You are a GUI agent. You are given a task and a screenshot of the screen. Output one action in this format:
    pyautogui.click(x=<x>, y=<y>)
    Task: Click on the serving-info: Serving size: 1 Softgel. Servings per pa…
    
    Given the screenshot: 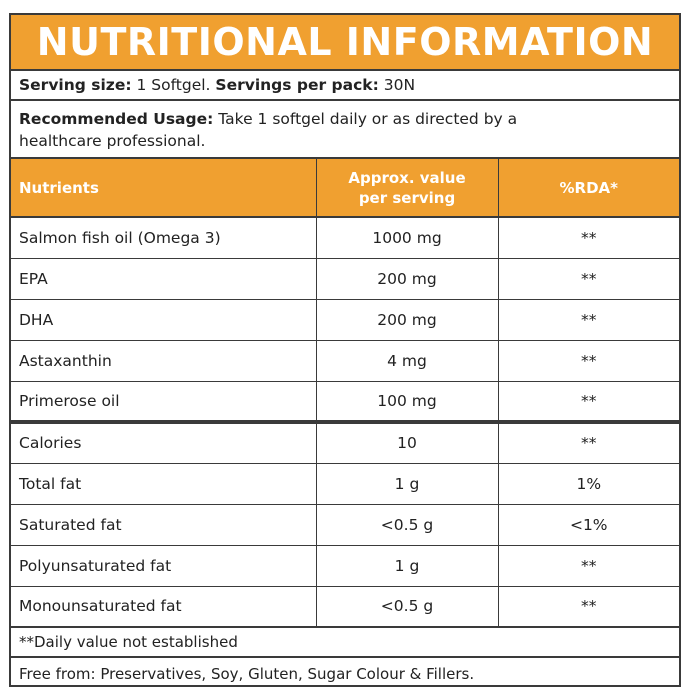 What is the action you would take?
    pyautogui.click(x=345, y=86)
    